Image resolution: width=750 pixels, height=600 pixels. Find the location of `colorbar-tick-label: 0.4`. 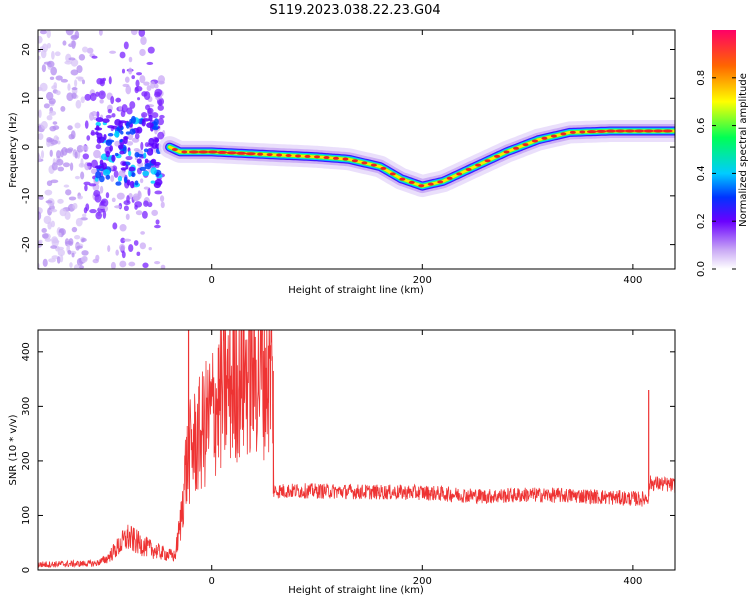

colorbar-tick-label: 0.4 is located at coordinates (701, 173).